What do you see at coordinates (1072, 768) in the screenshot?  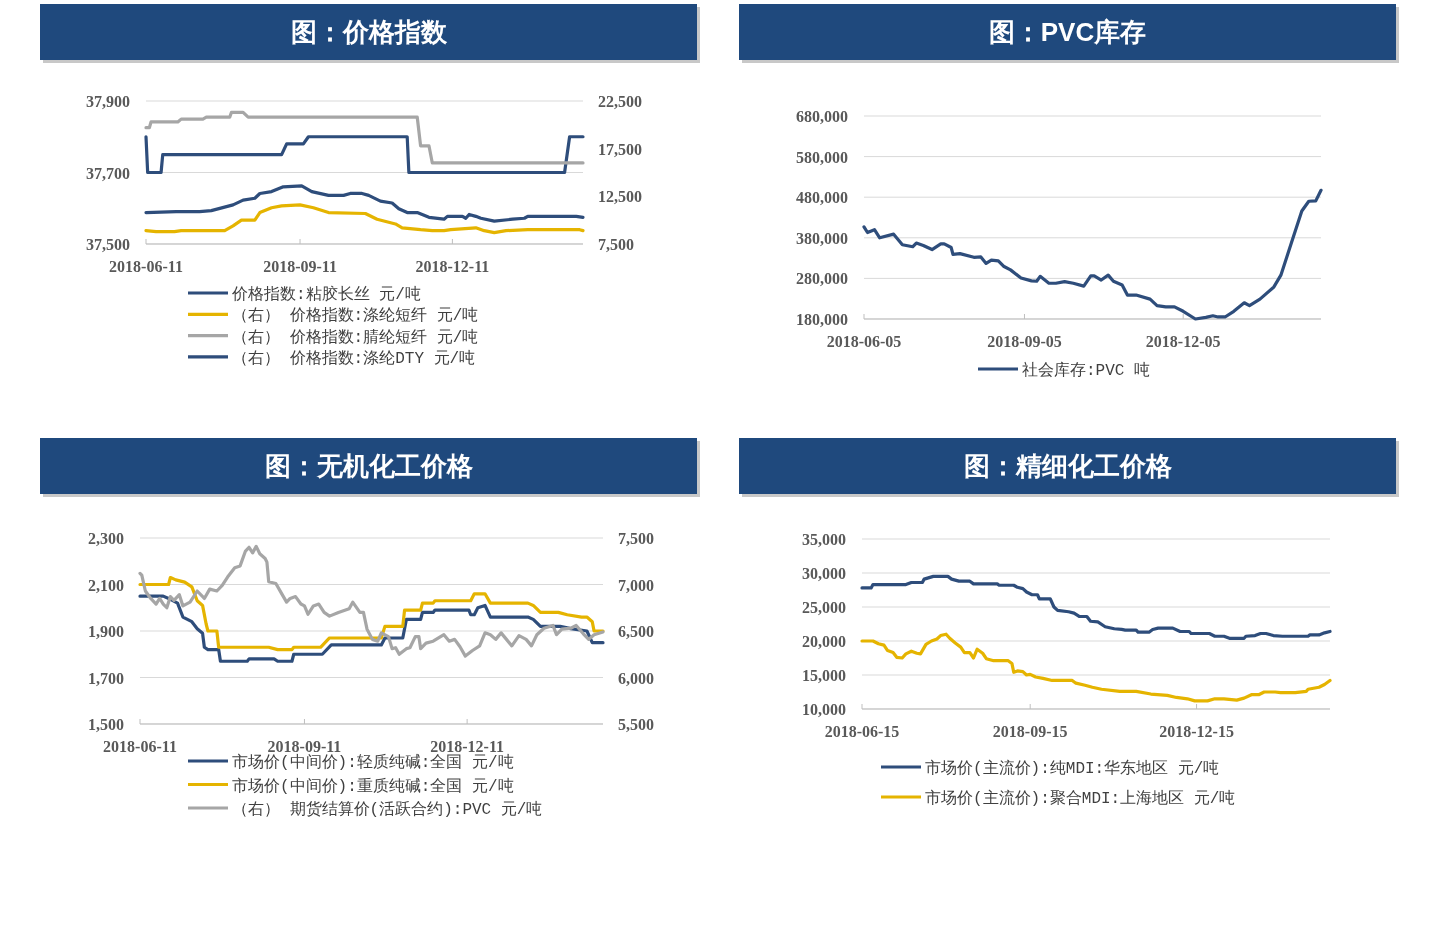 I see `legend-label: 市场价(主流价):纯MDI:华东地区 元/吨` at bounding box center [1072, 768].